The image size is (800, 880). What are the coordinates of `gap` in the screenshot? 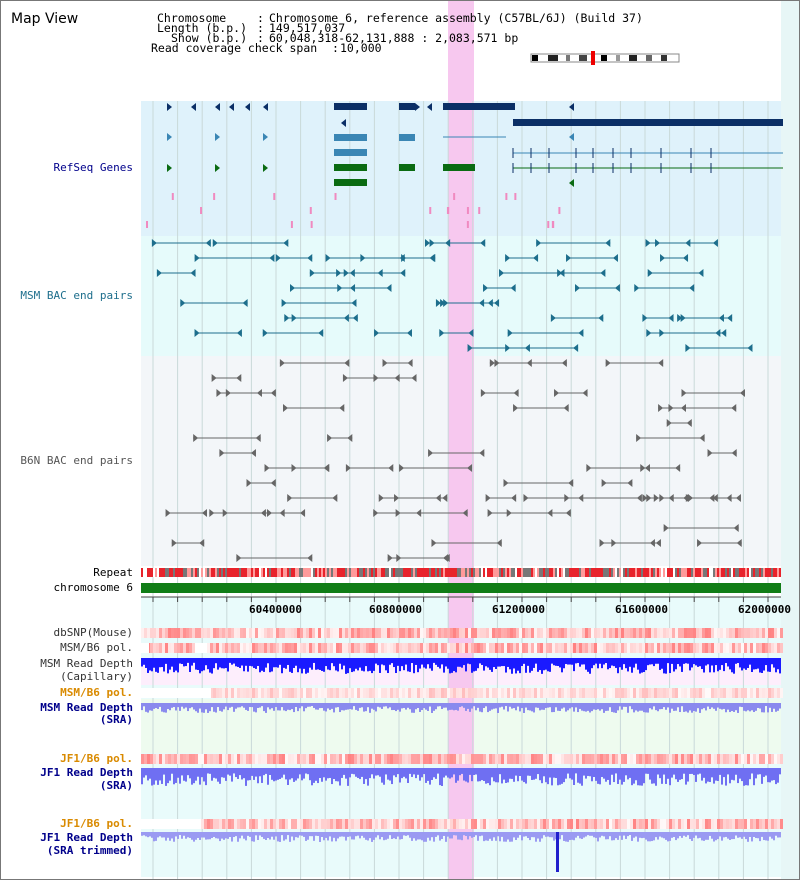 It's located at (201, 648).